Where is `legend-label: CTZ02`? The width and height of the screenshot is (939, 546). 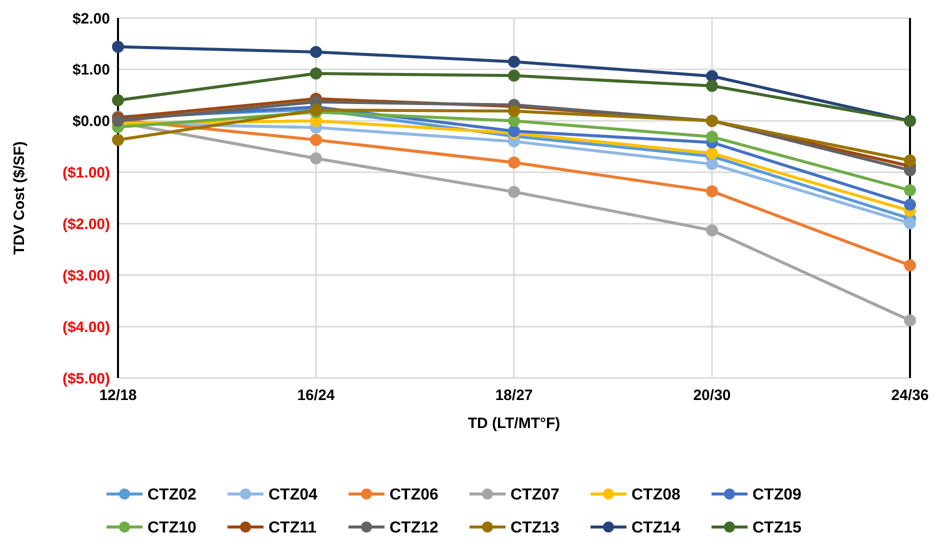 legend-label: CTZ02 is located at coordinates (172, 495).